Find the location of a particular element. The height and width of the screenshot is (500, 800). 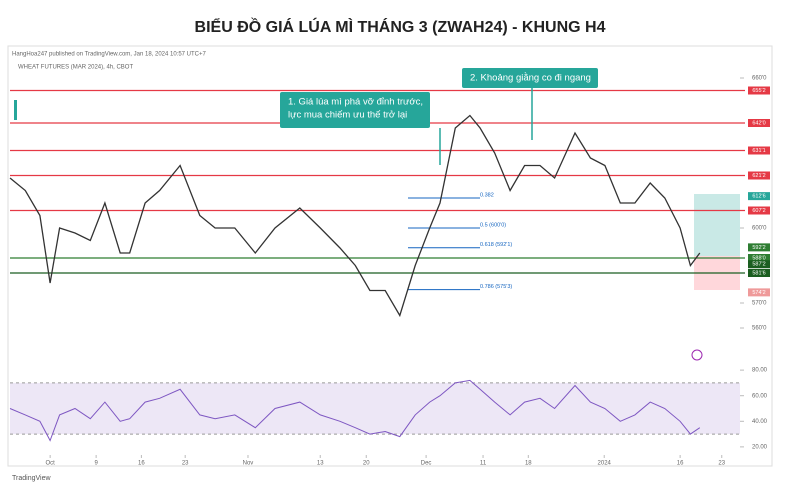

target-zone is located at coordinates (717, 225).